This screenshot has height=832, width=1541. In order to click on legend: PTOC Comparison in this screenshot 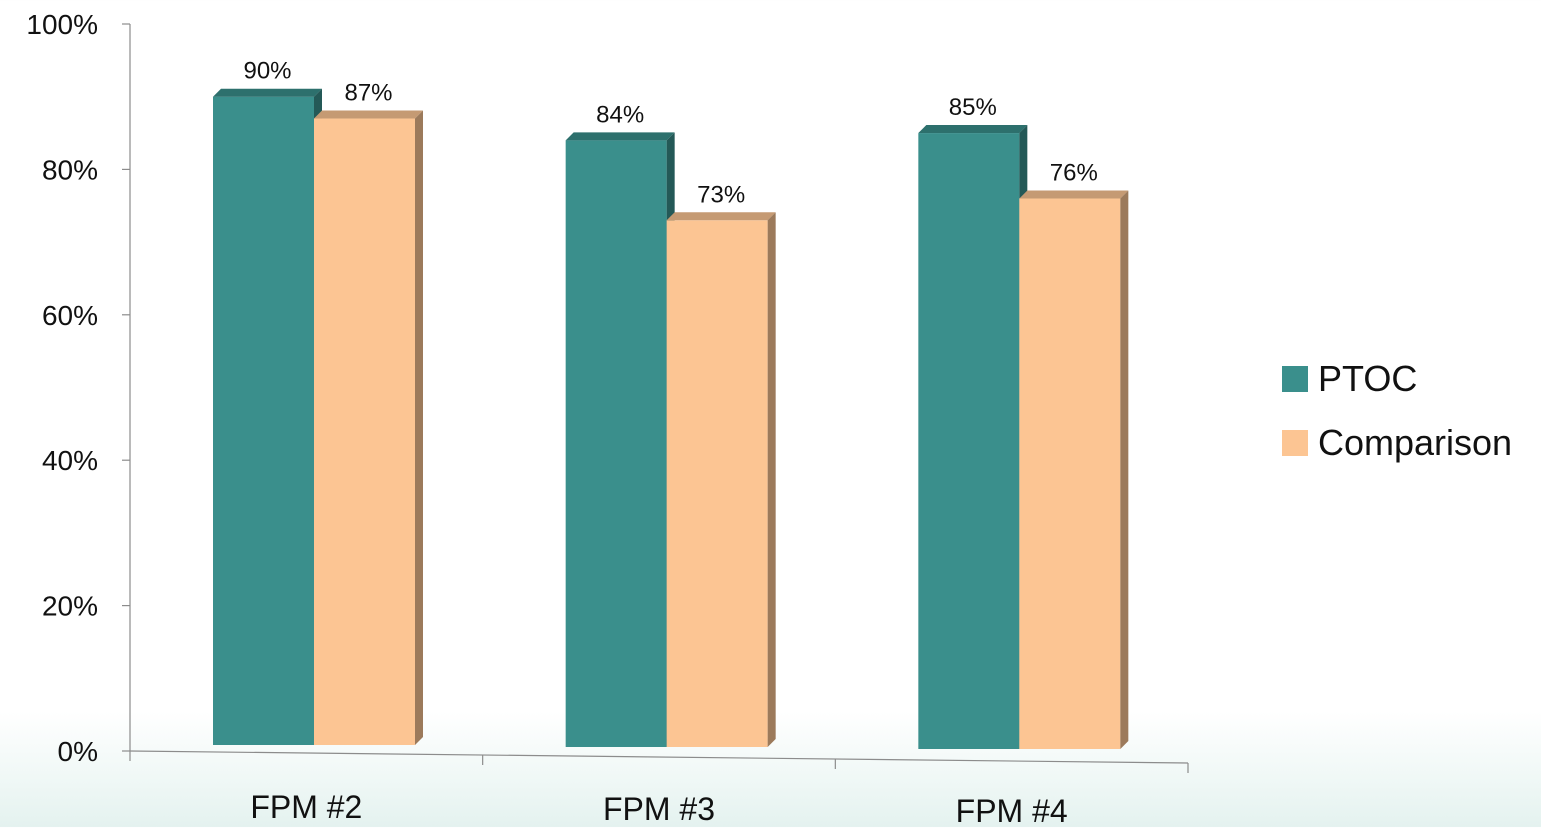, I will do `click(1397, 410)`.